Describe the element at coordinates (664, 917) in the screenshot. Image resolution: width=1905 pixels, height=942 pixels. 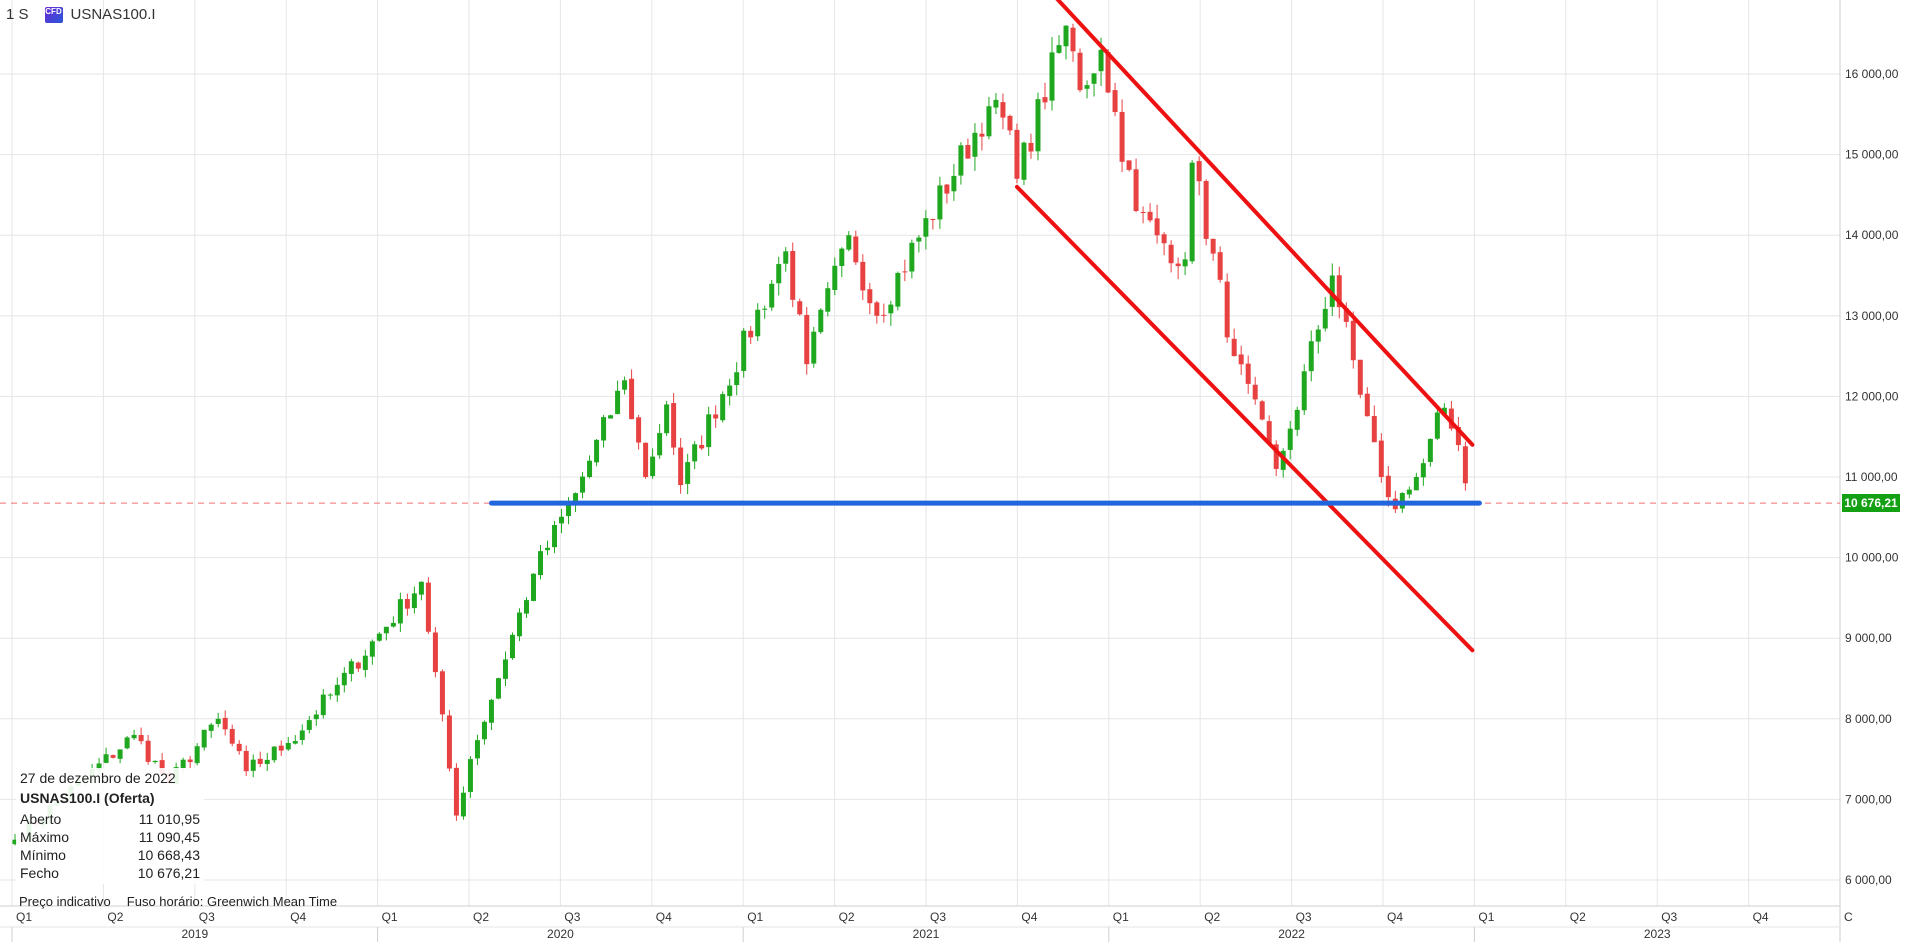
I see `quarter-label: Q4` at that location.